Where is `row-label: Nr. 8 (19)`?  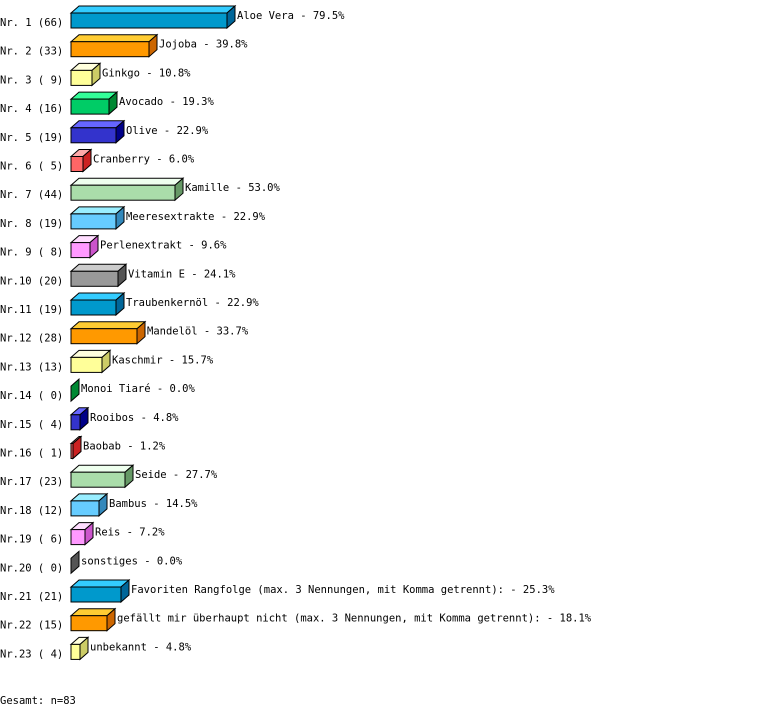
row-label: Nr. 8 (19) is located at coordinates (31, 224).